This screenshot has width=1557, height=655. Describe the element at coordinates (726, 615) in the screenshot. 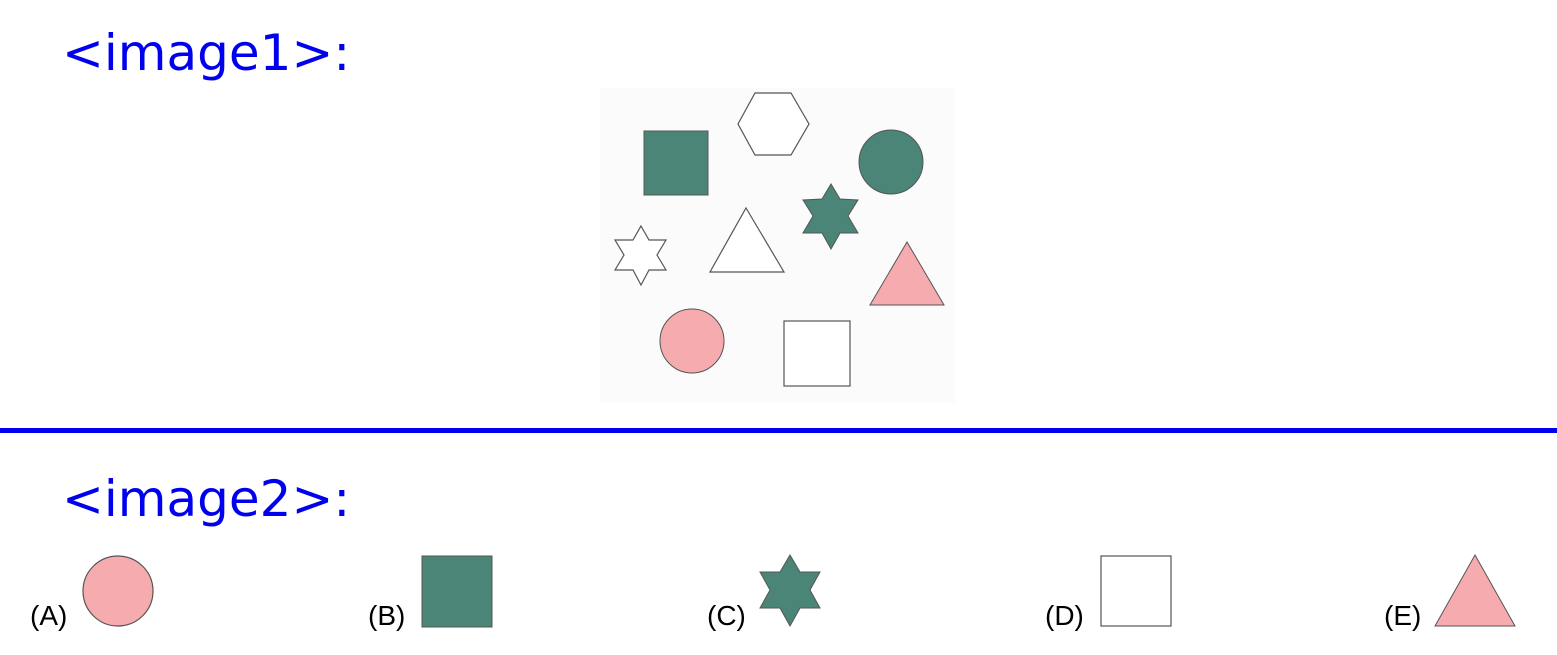

I see `option-c-label: (C)` at that location.